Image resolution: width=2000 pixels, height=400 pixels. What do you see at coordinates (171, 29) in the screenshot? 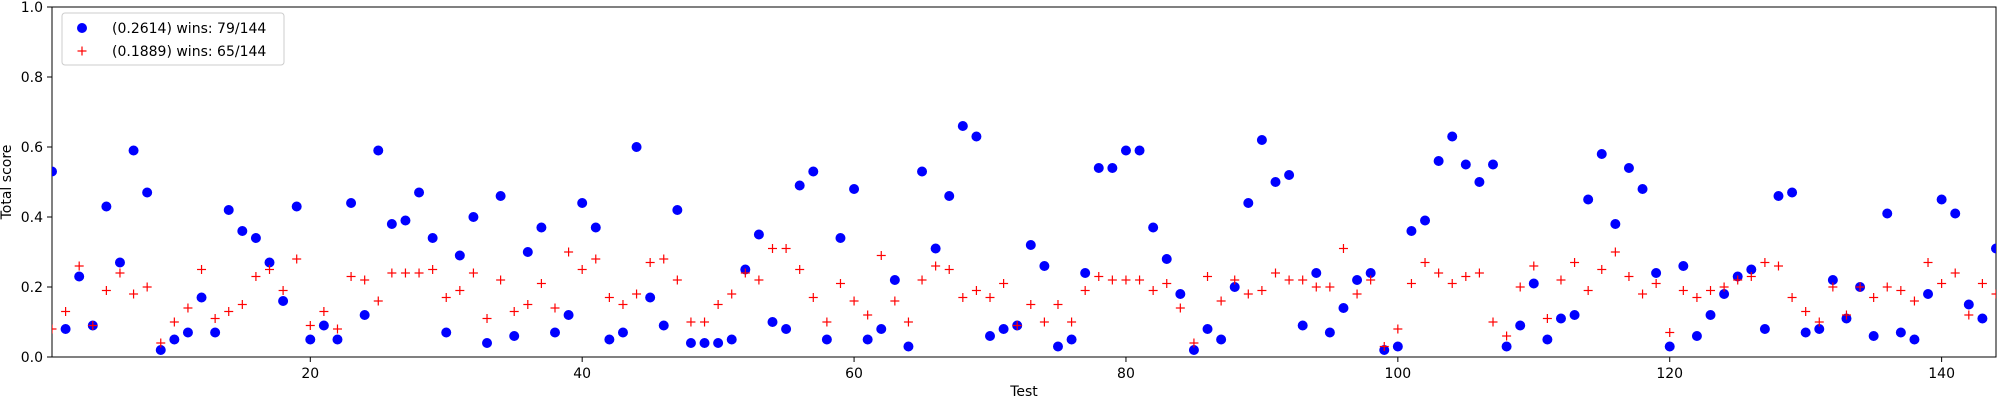
I see `legend-entry: (0.2614) wins: 79/144` at bounding box center [171, 29].